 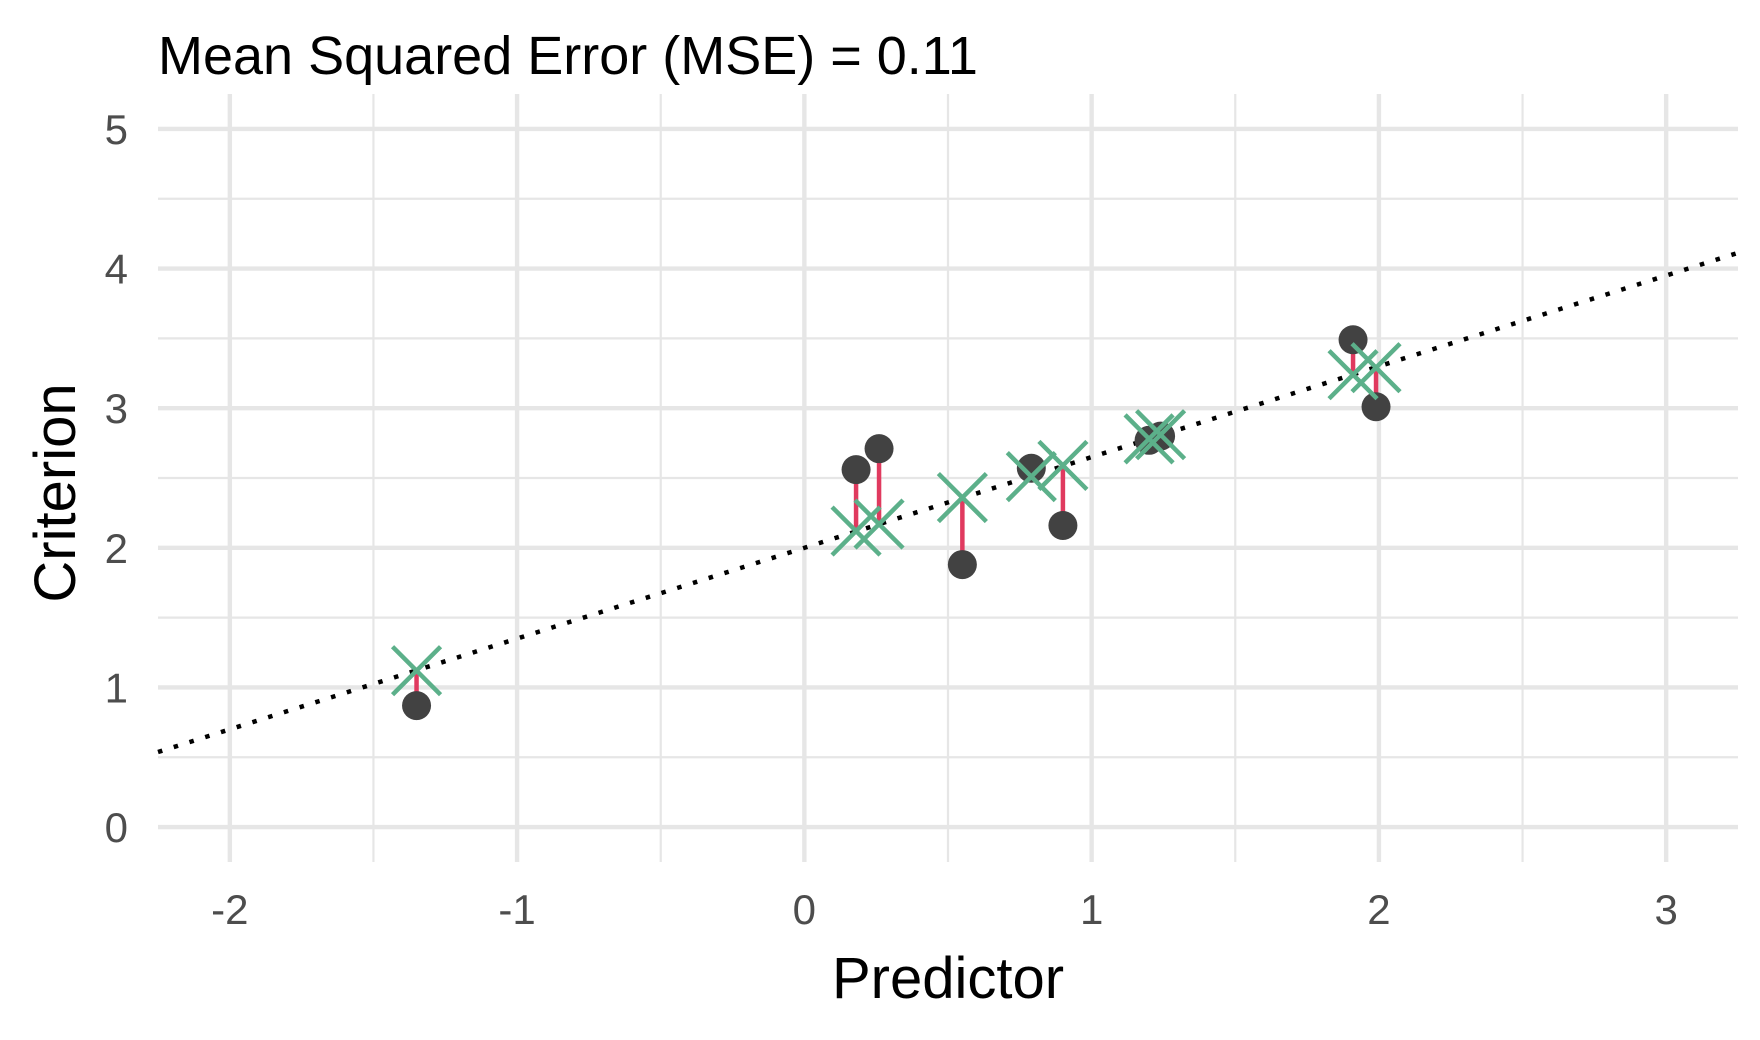 What do you see at coordinates (116, 478) in the screenshot?
I see `y-tick-labels: 0 1 2 3 4 5` at bounding box center [116, 478].